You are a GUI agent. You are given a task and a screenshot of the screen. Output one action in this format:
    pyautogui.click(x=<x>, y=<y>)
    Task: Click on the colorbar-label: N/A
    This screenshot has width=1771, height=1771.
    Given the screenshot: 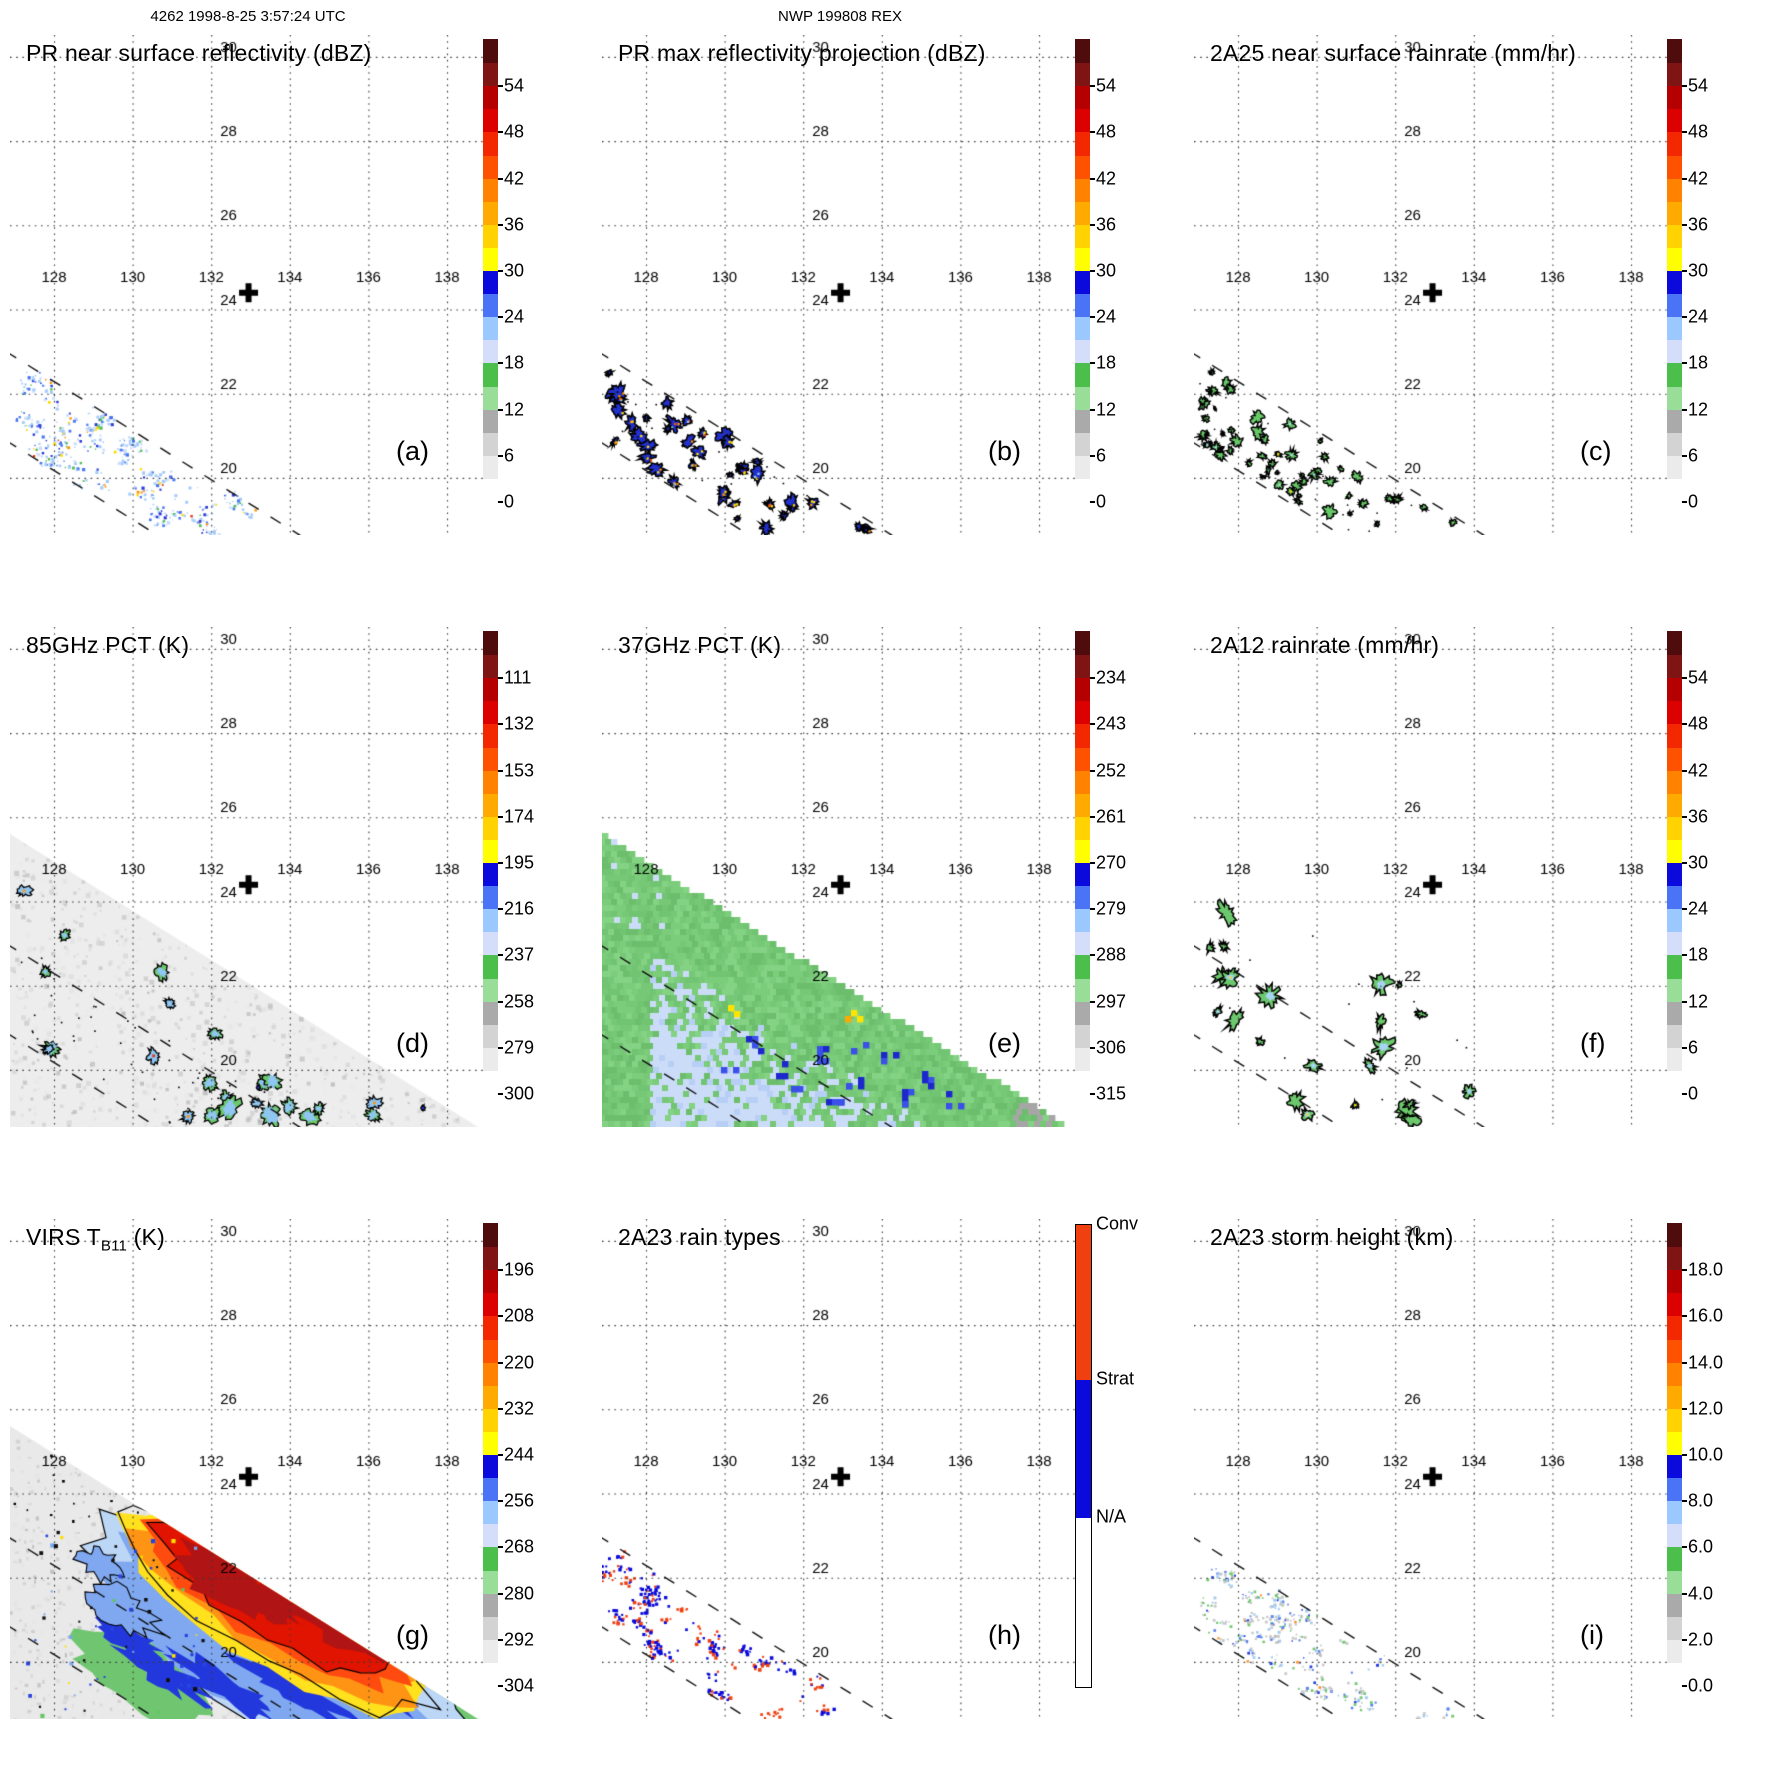 What is the action you would take?
    pyautogui.click(x=1111, y=1516)
    